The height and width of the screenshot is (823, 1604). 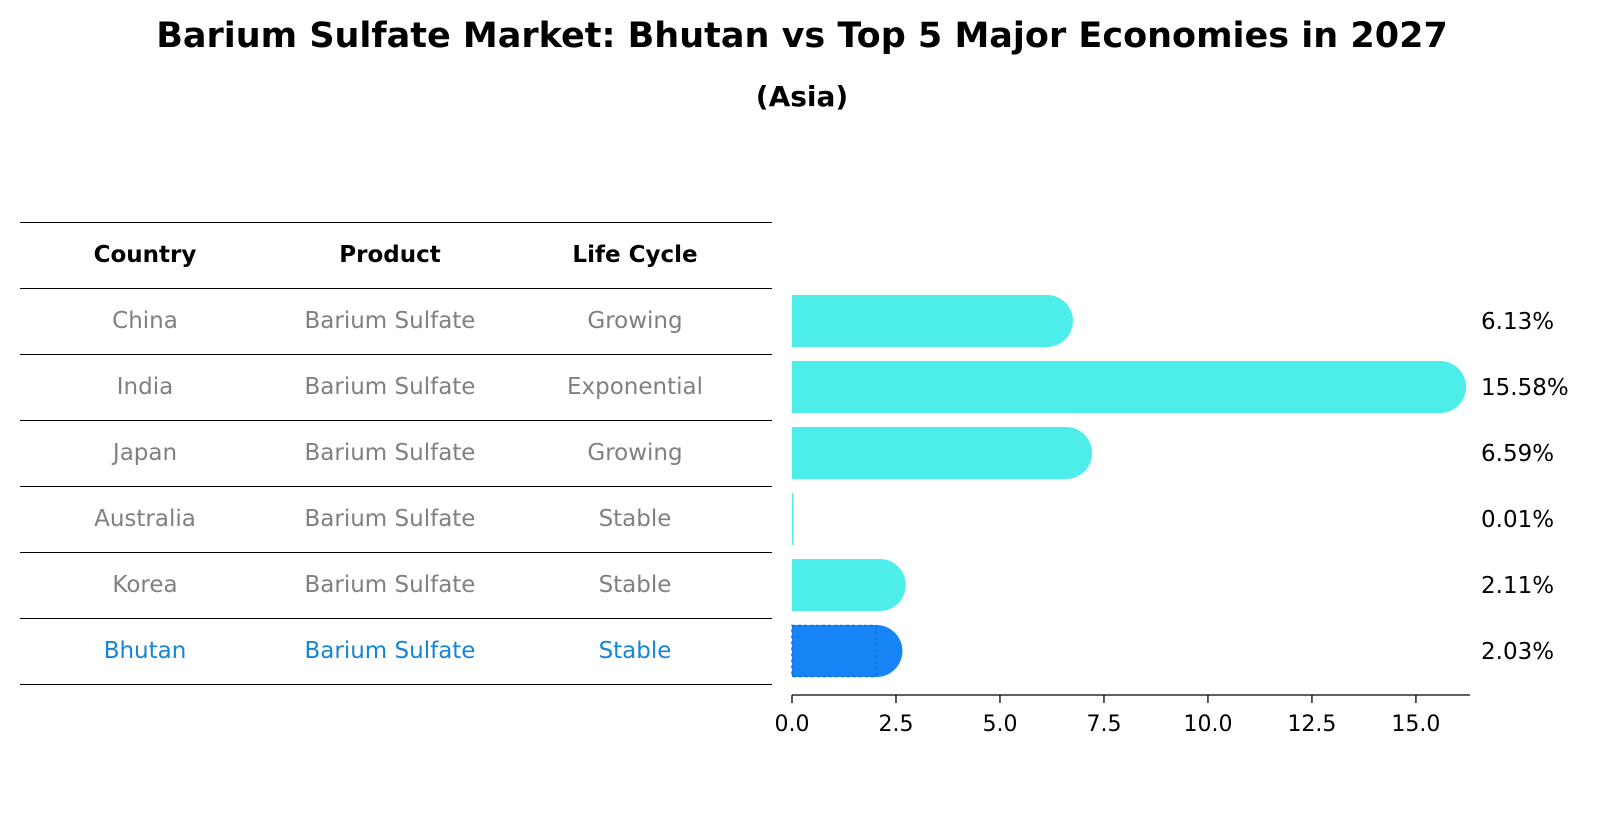 I want to click on row-korea-product: Barium Sulfate, so click(x=390, y=585).